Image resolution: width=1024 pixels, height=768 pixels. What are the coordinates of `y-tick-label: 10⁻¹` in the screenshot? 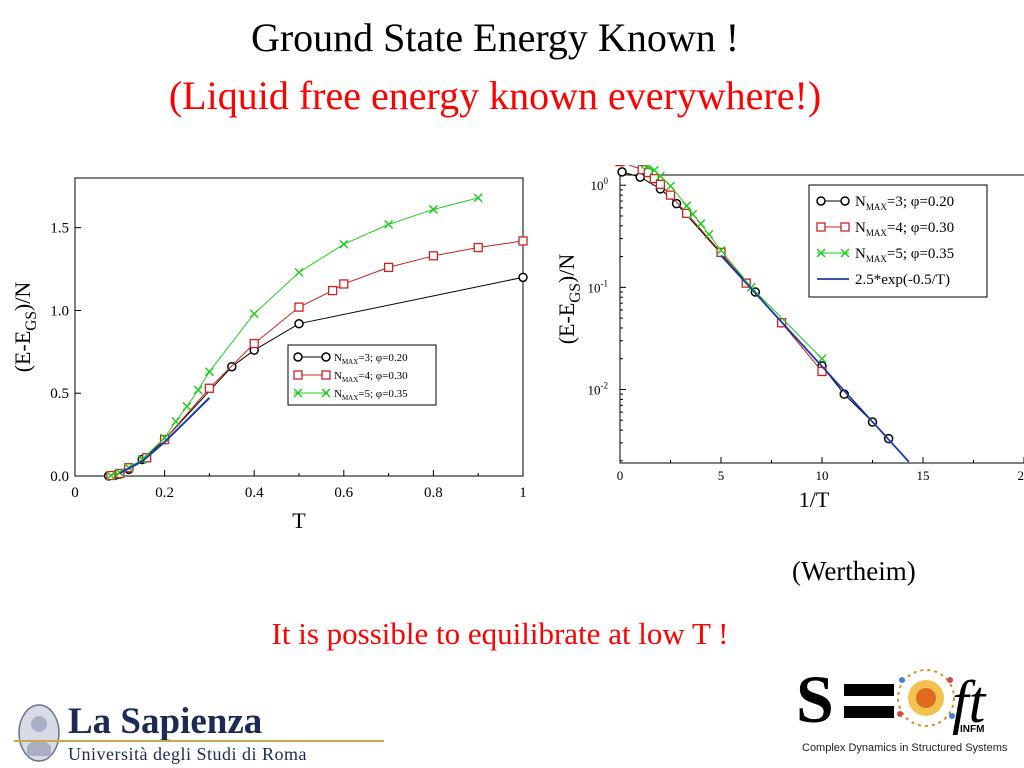 It's located at (598, 286).